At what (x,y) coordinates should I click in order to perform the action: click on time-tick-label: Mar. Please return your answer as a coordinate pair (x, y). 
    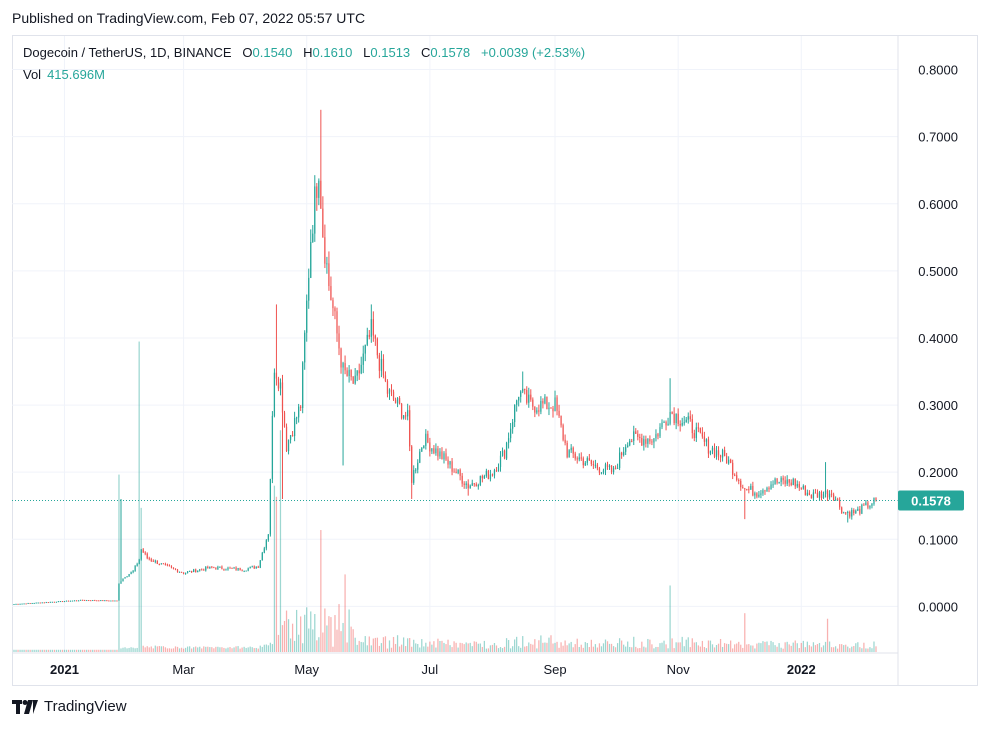
    Looking at the image, I should click on (183, 669).